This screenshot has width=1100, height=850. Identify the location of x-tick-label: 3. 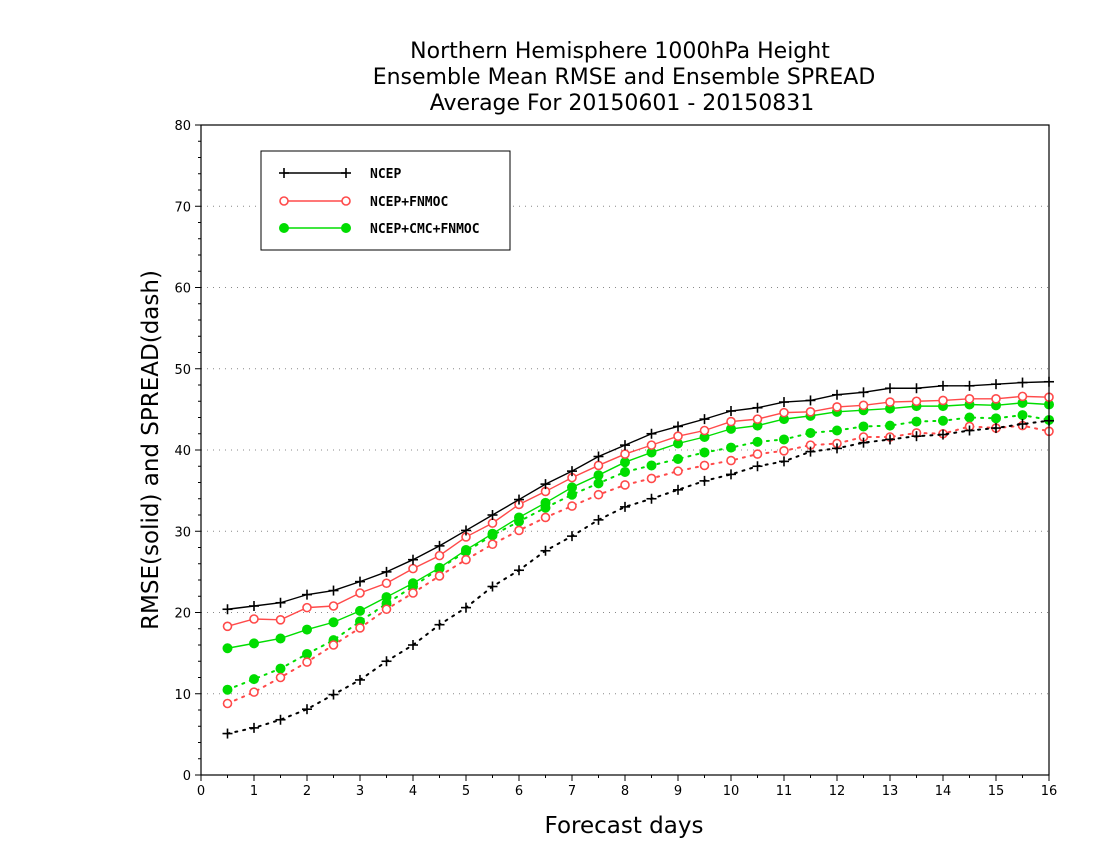
(360, 791).